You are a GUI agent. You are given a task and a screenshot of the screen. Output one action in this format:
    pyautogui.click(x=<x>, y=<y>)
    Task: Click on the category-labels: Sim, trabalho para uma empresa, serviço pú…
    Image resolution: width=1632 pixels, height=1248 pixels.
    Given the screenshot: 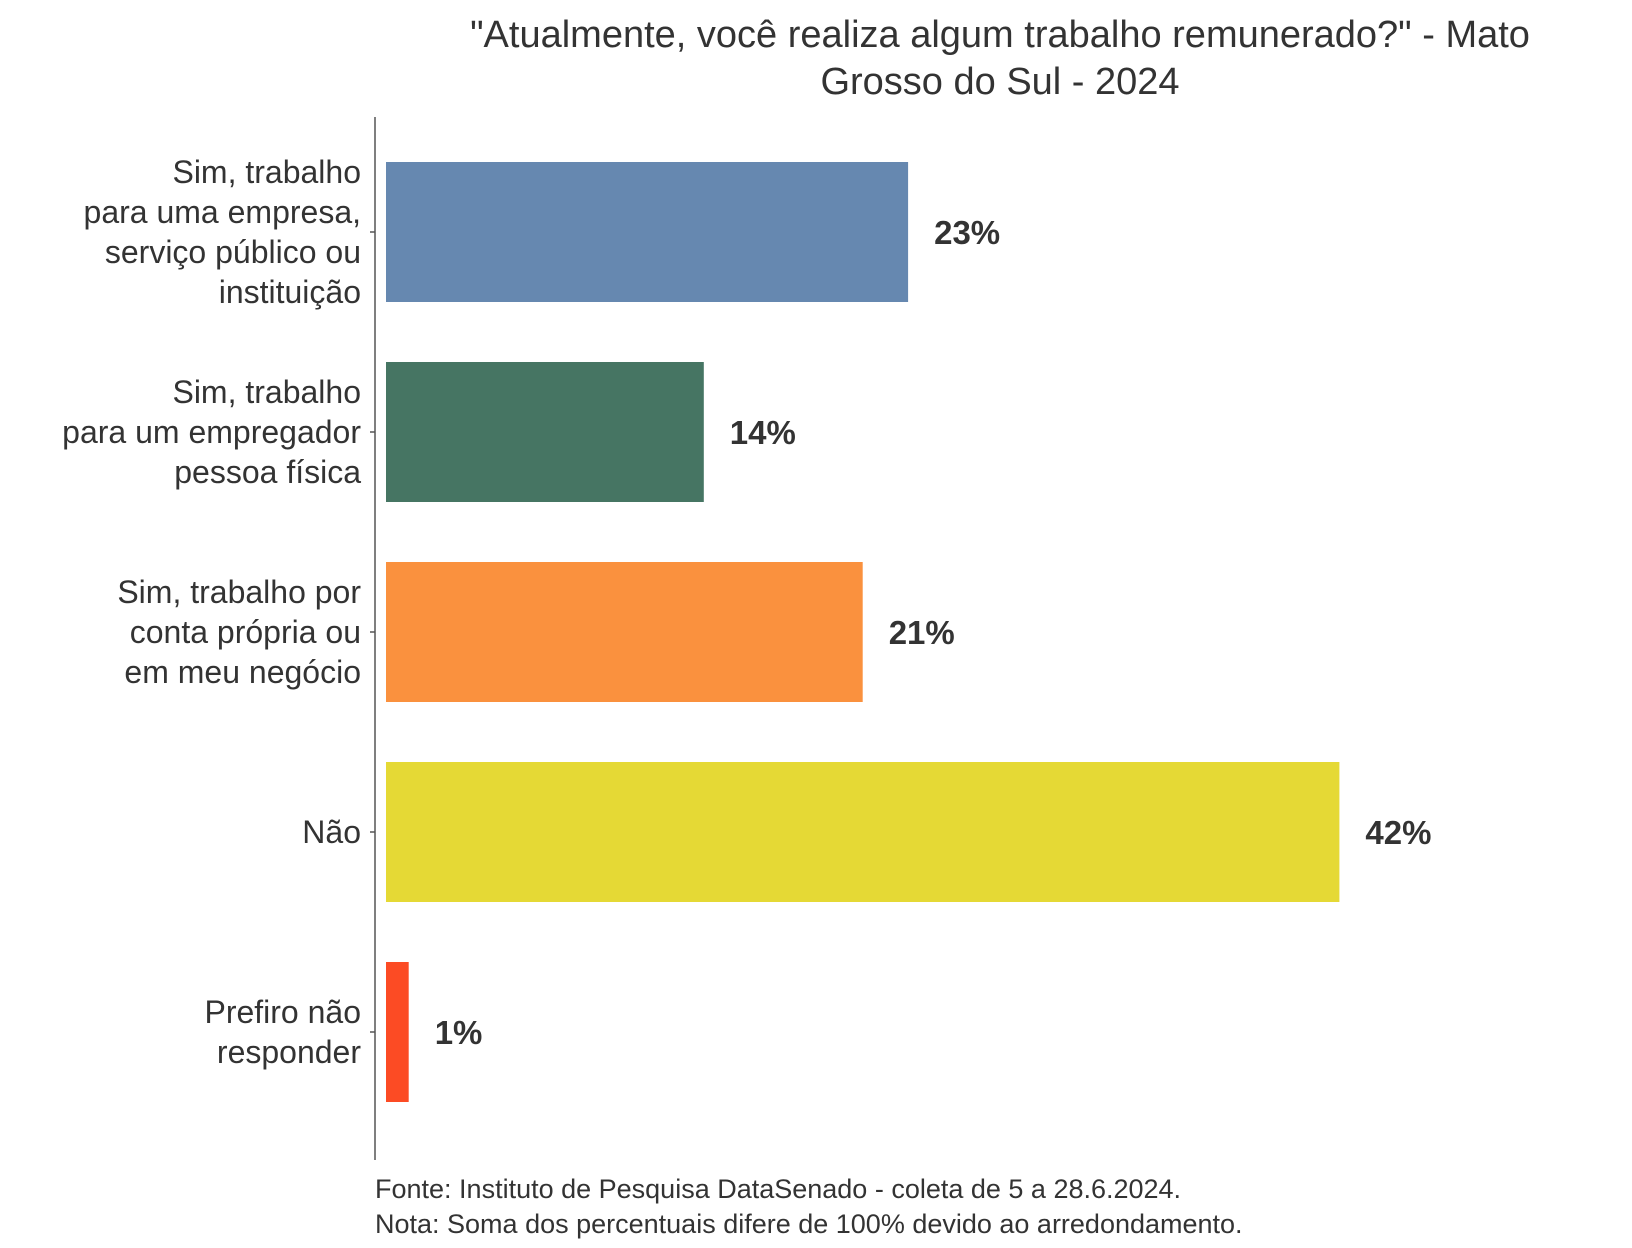 What is the action you would take?
    pyautogui.click(x=211, y=612)
    